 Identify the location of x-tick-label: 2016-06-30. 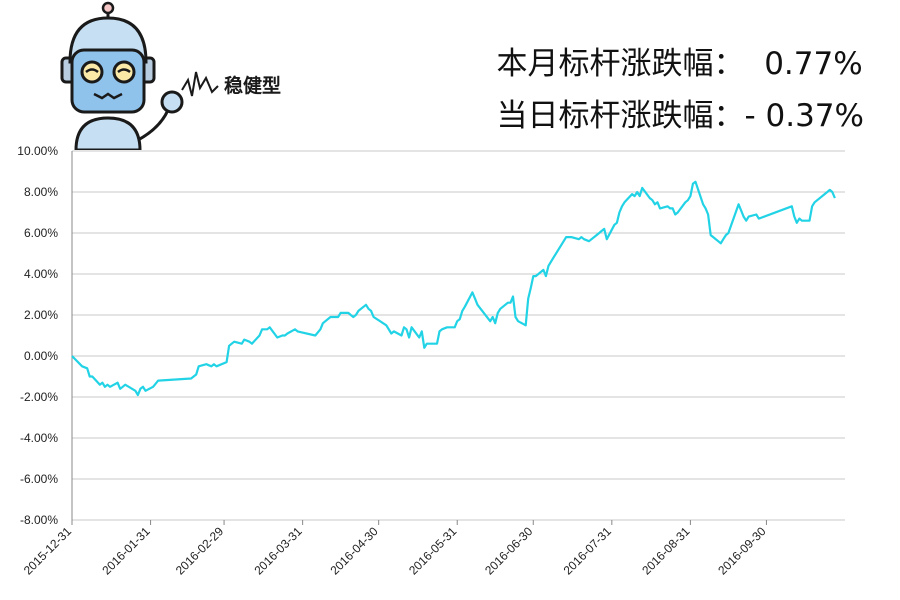
(509, 551).